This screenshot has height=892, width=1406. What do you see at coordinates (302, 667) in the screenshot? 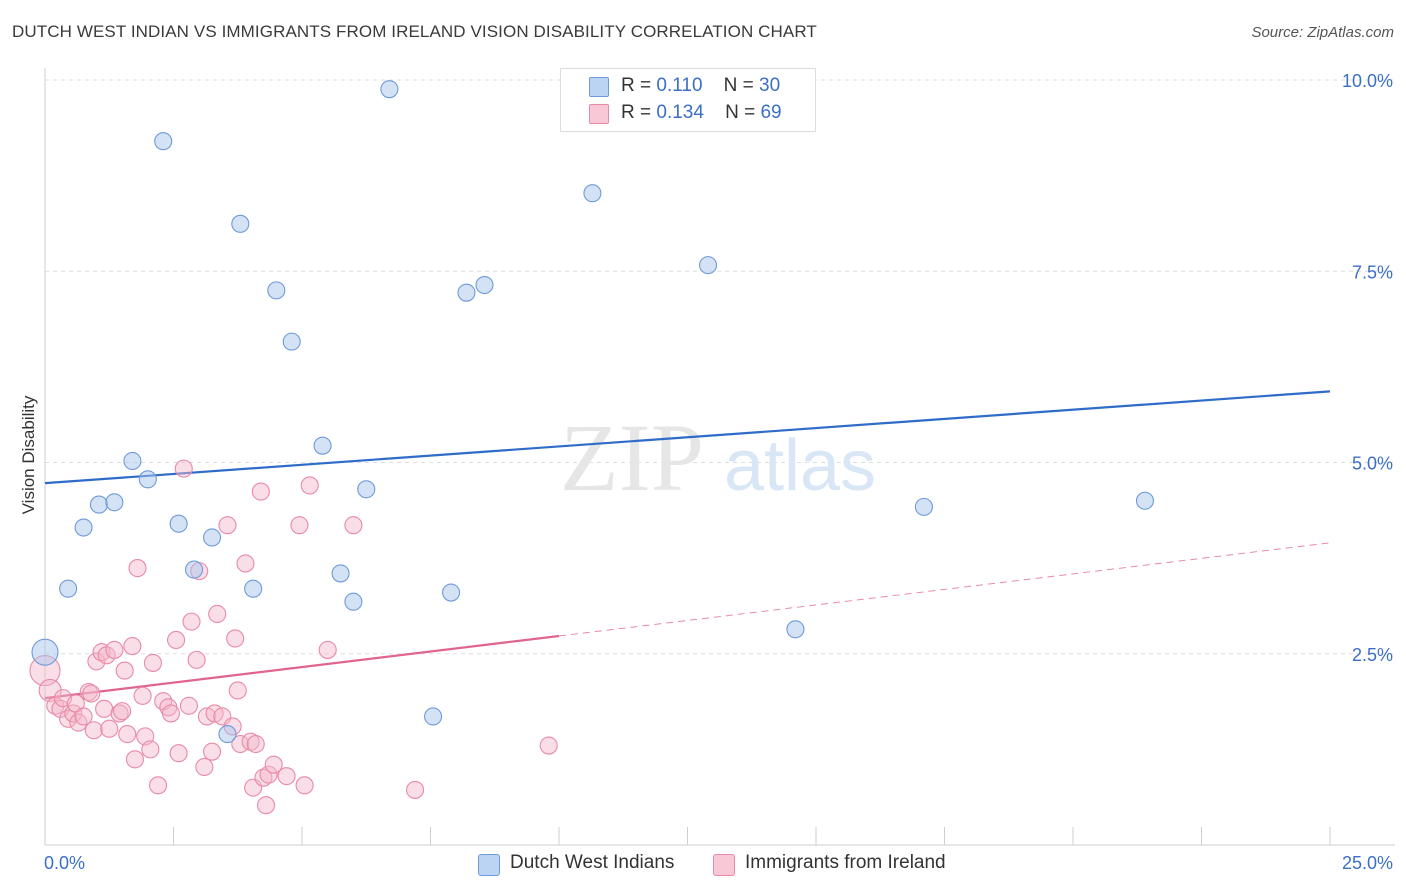
I see `trend-line-immigrants-from-ireland` at bounding box center [302, 667].